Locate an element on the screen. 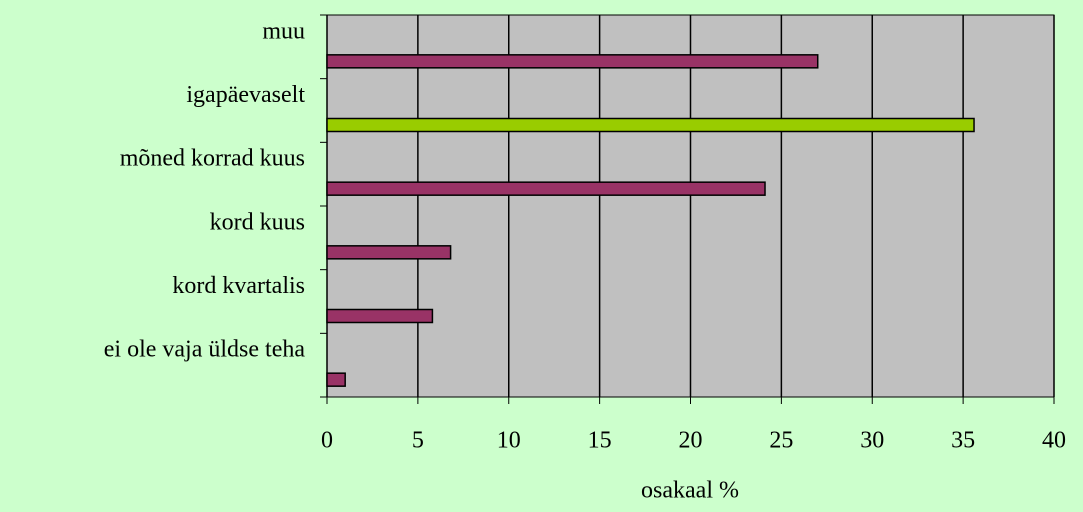  x-tick-label: 40 is located at coordinates (1054, 441).